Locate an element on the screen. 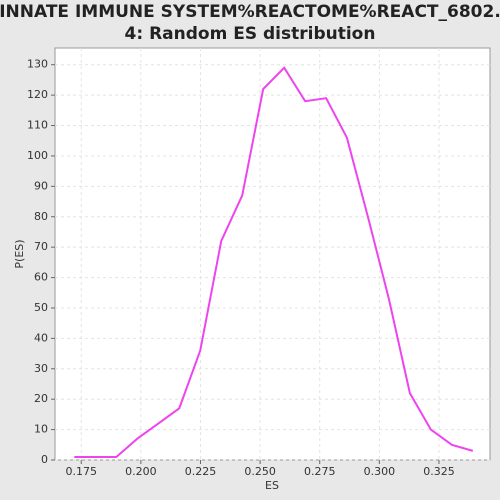 The image size is (500, 500). y-tick-label: 20 is located at coordinates (41, 398).